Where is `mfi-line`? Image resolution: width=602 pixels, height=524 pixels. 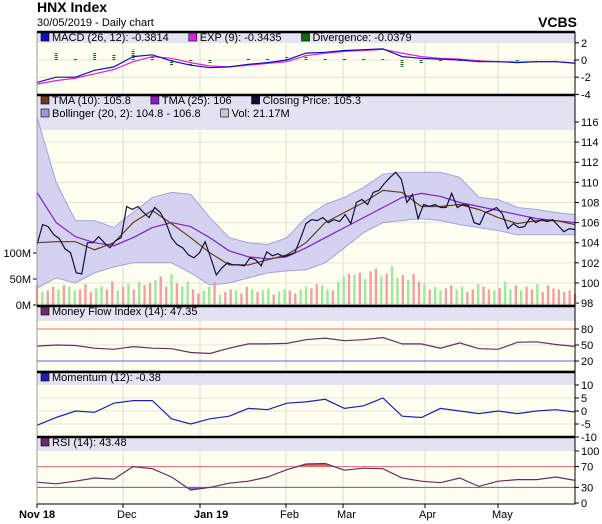
mfi-line is located at coordinates (306, 345).